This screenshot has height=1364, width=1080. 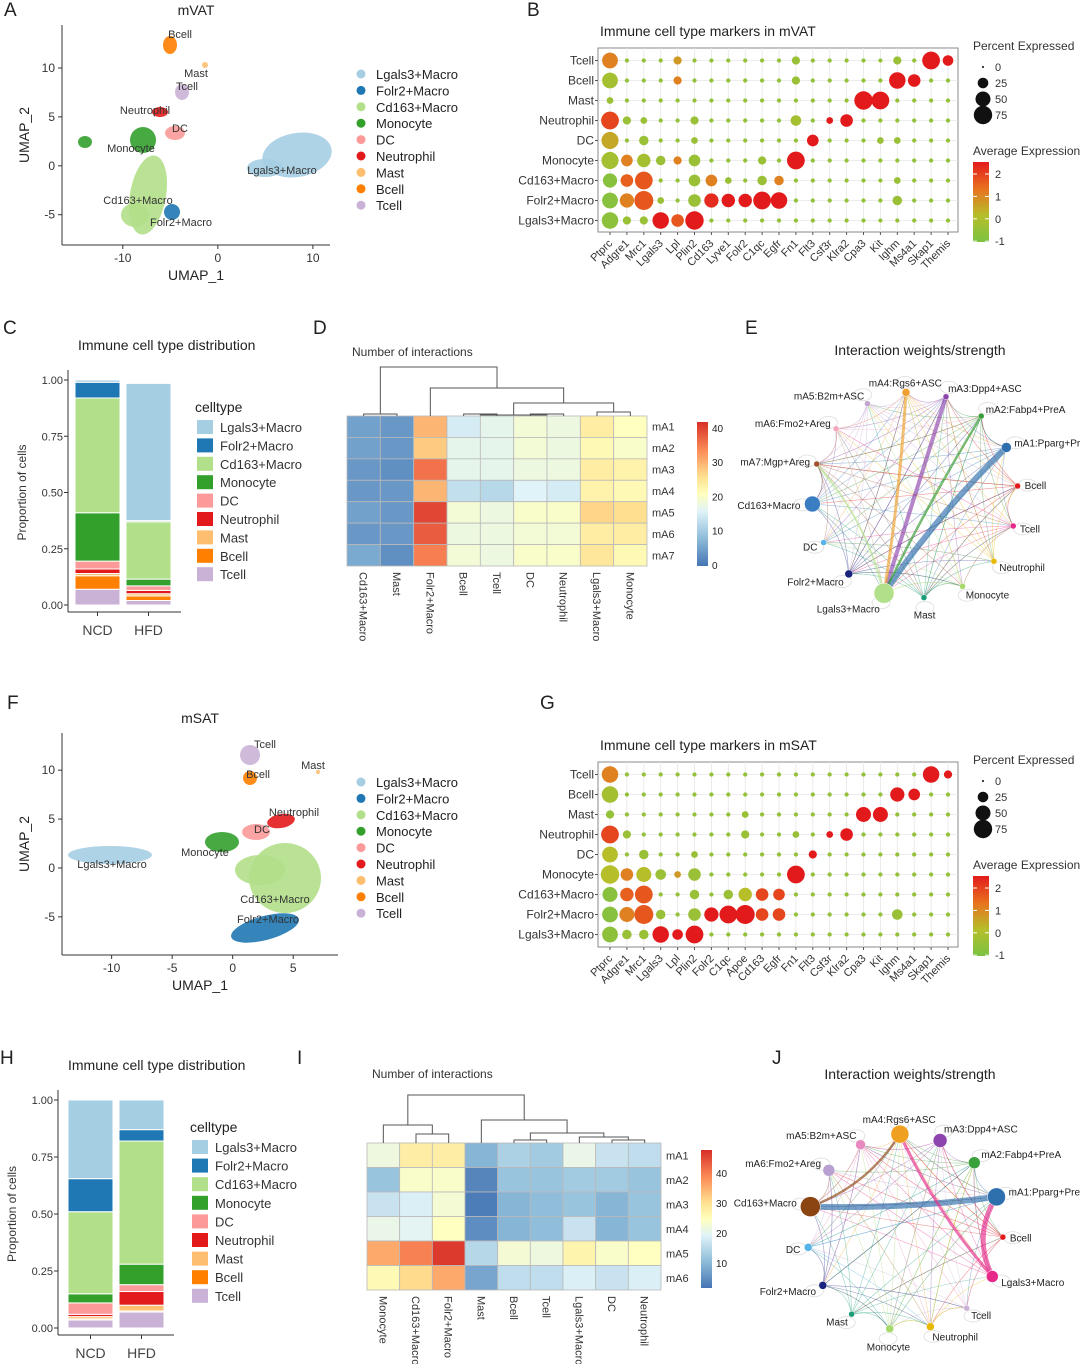 I want to click on dot-neutrophil-fn1, so click(x=796, y=120).